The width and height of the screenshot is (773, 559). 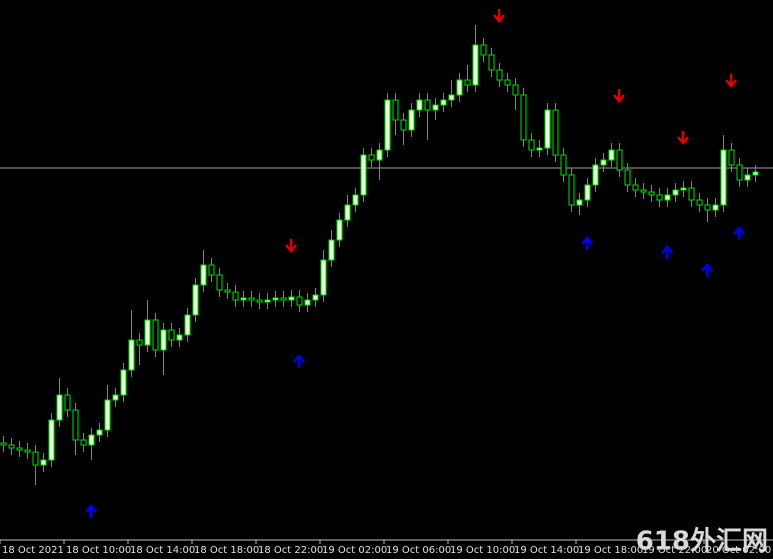 I want to click on x-tick-label: 19 Oct 10:00, so click(x=482, y=550).